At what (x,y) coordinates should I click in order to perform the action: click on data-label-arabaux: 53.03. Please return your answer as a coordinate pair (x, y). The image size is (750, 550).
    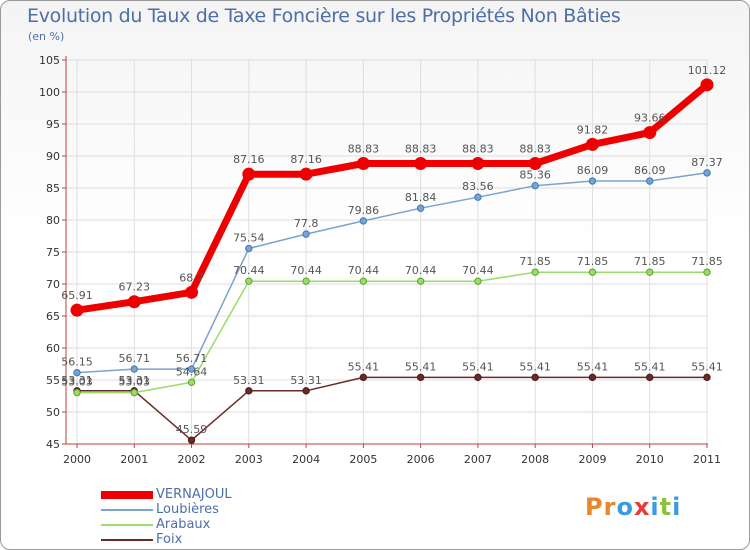
    Looking at the image, I should click on (135, 382).